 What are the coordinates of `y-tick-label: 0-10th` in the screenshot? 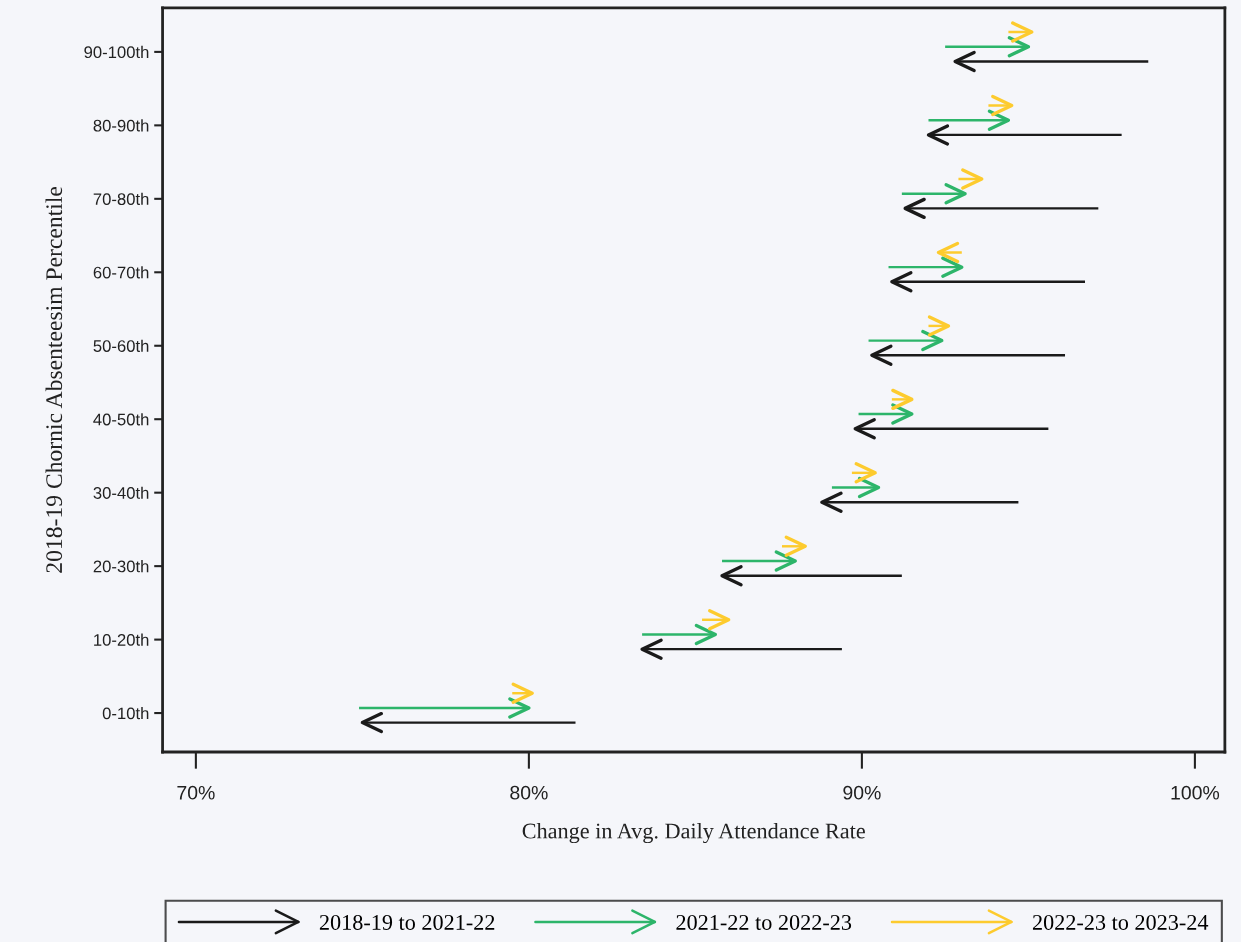 It's located at (125, 713).